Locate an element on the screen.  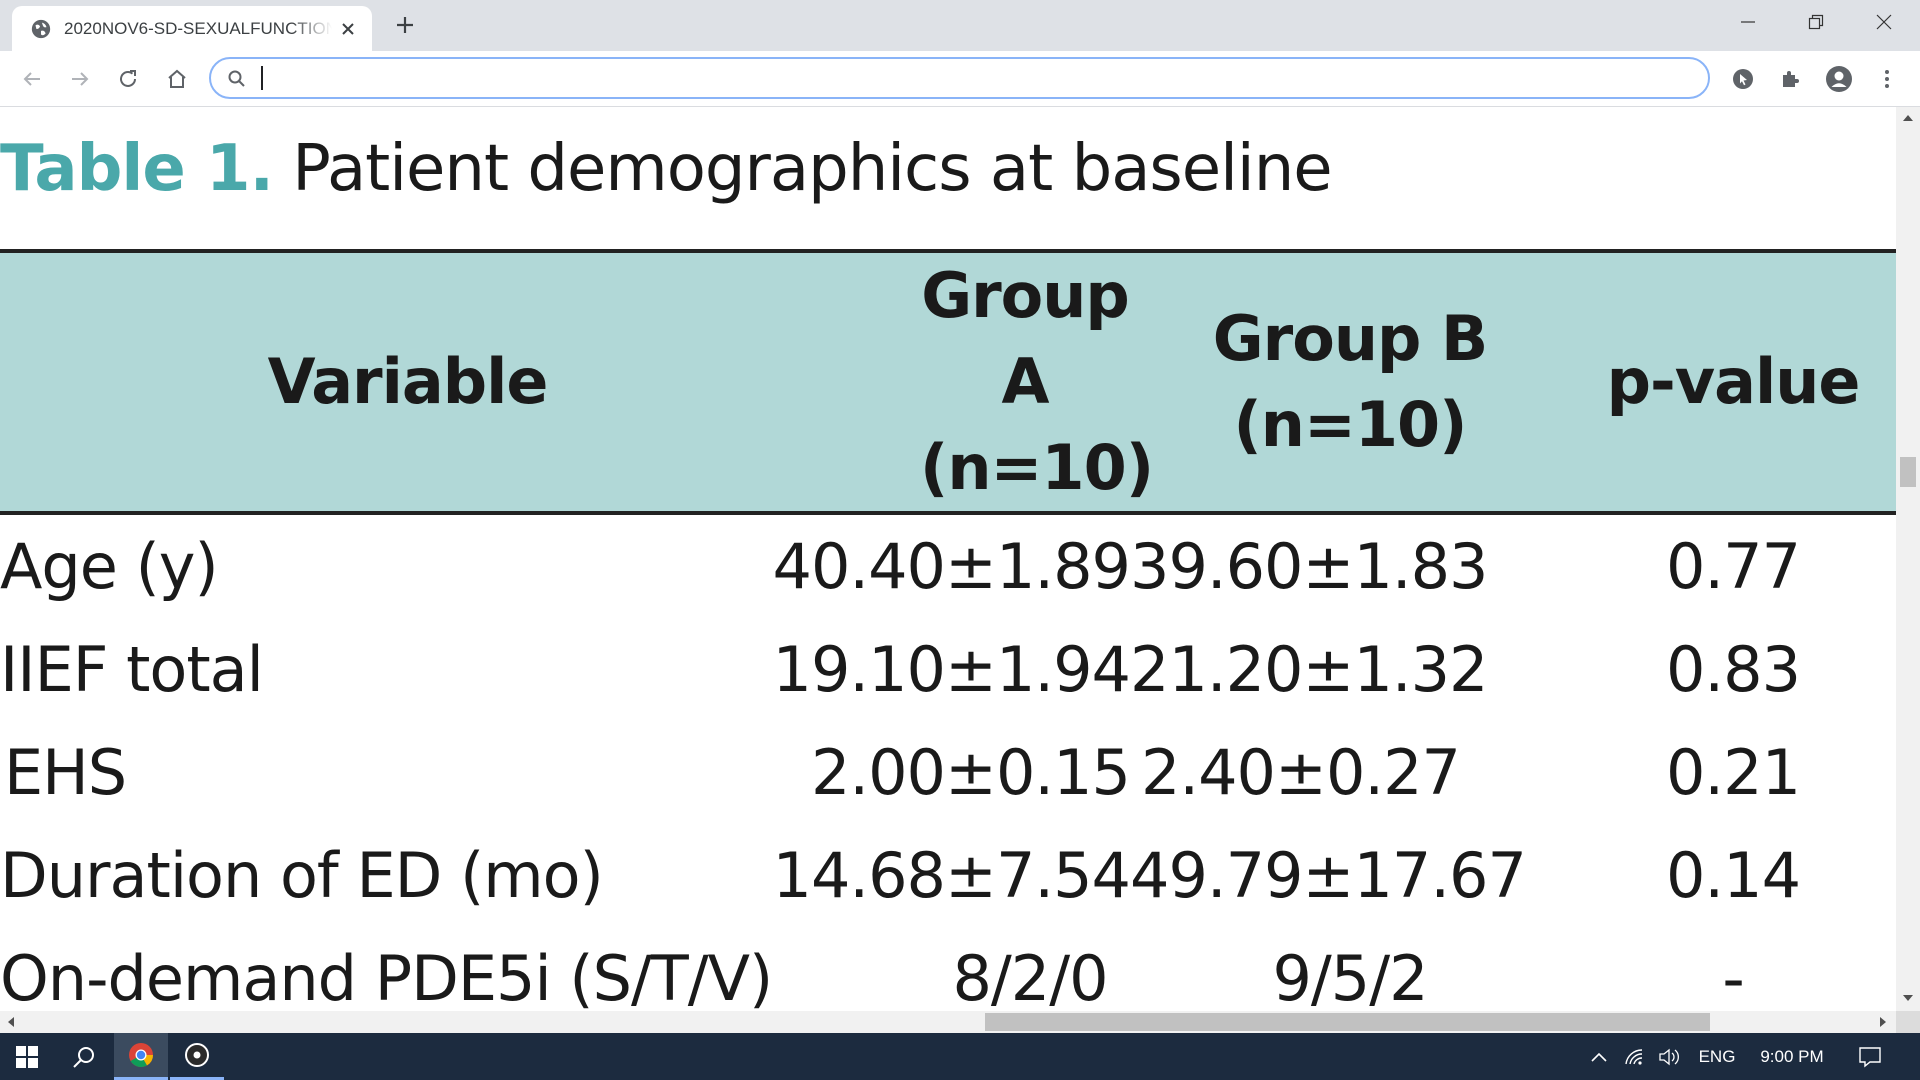
vertical-scrollbar is located at coordinates (1908, 559).